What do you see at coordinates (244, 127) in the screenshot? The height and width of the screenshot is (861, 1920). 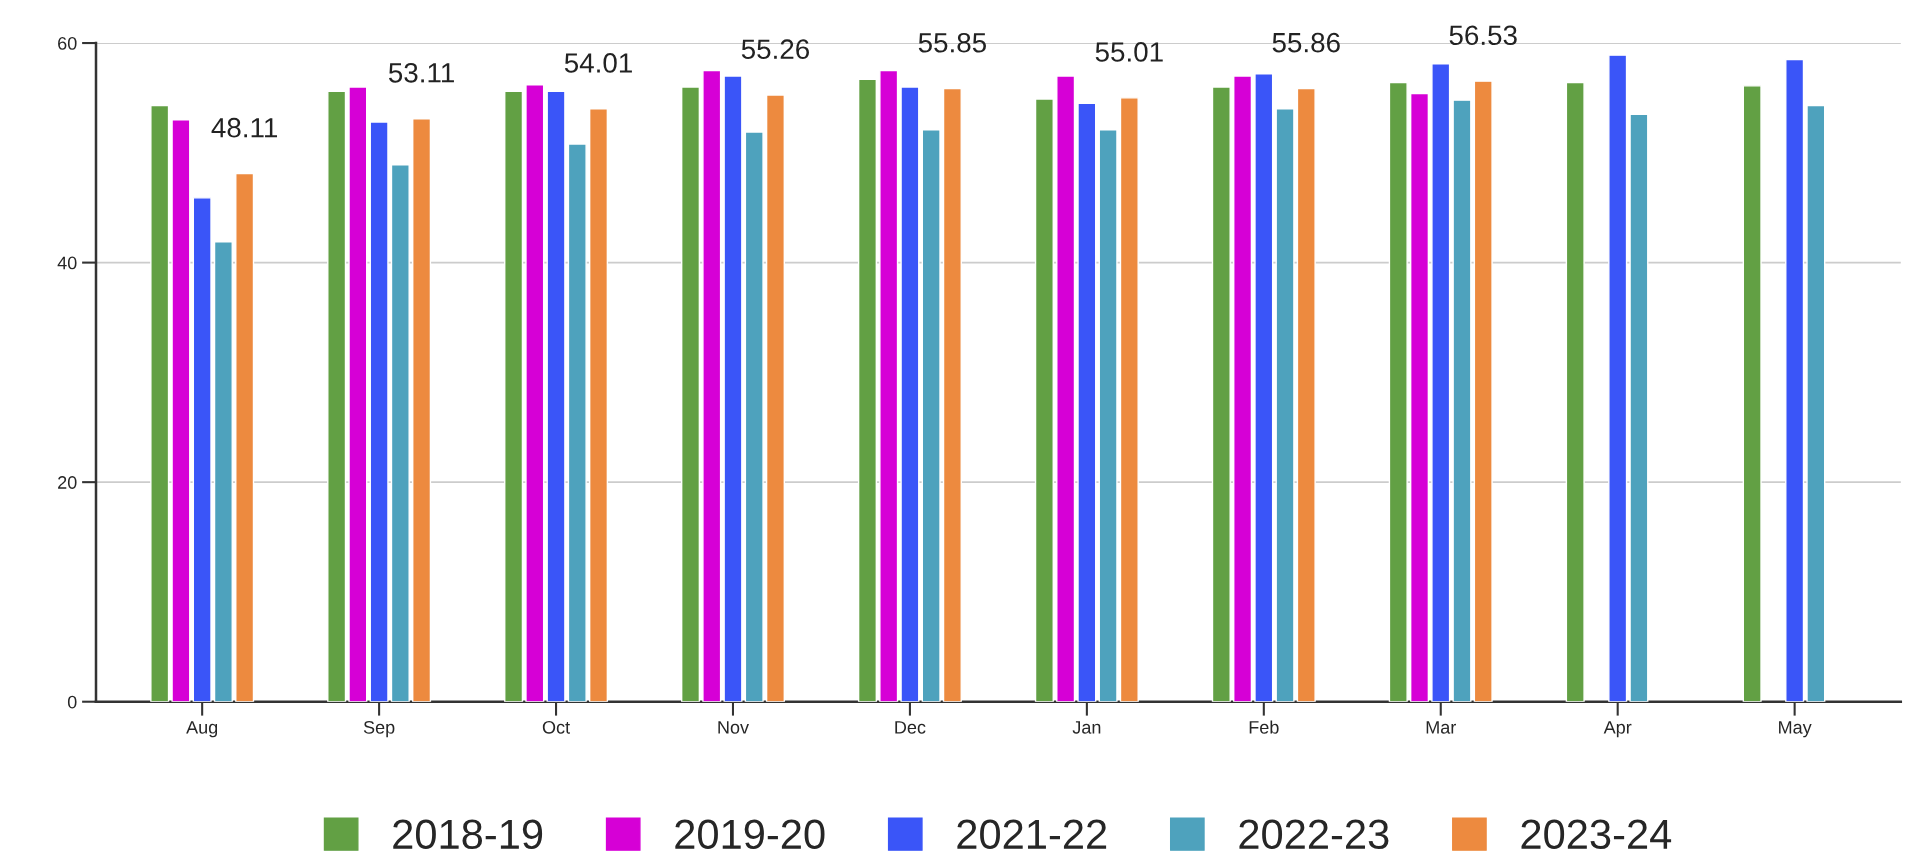 I see `data-label: 48.11` at bounding box center [244, 127].